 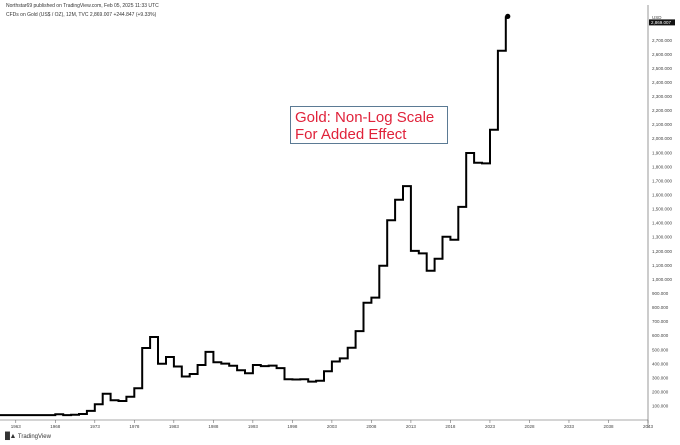 I want to click on y-tick-label: 1,200.000, so click(x=662, y=251).